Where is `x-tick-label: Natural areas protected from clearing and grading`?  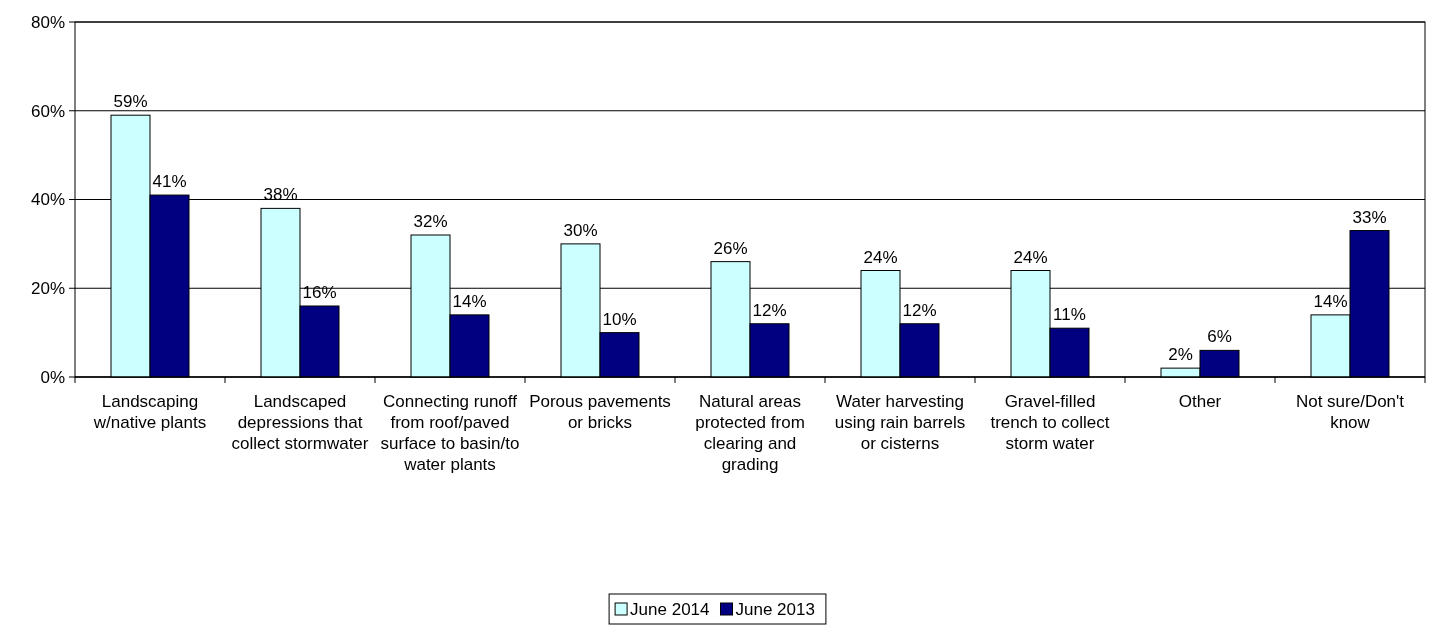
x-tick-label: Natural areas protected from clearing and grading is located at coordinates (750, 433).